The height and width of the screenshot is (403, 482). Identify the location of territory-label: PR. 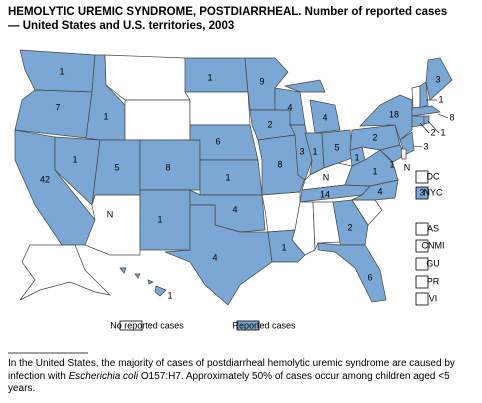
(433, 281).